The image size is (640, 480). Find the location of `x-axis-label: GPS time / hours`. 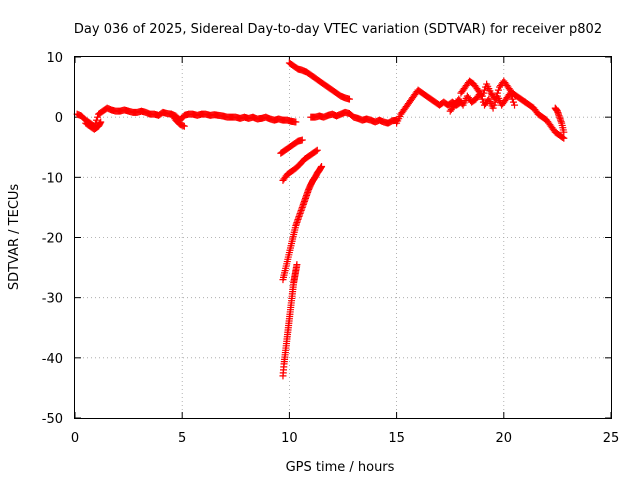

x-axis-label: GPS time / hours is located at coordinates (340, 467).